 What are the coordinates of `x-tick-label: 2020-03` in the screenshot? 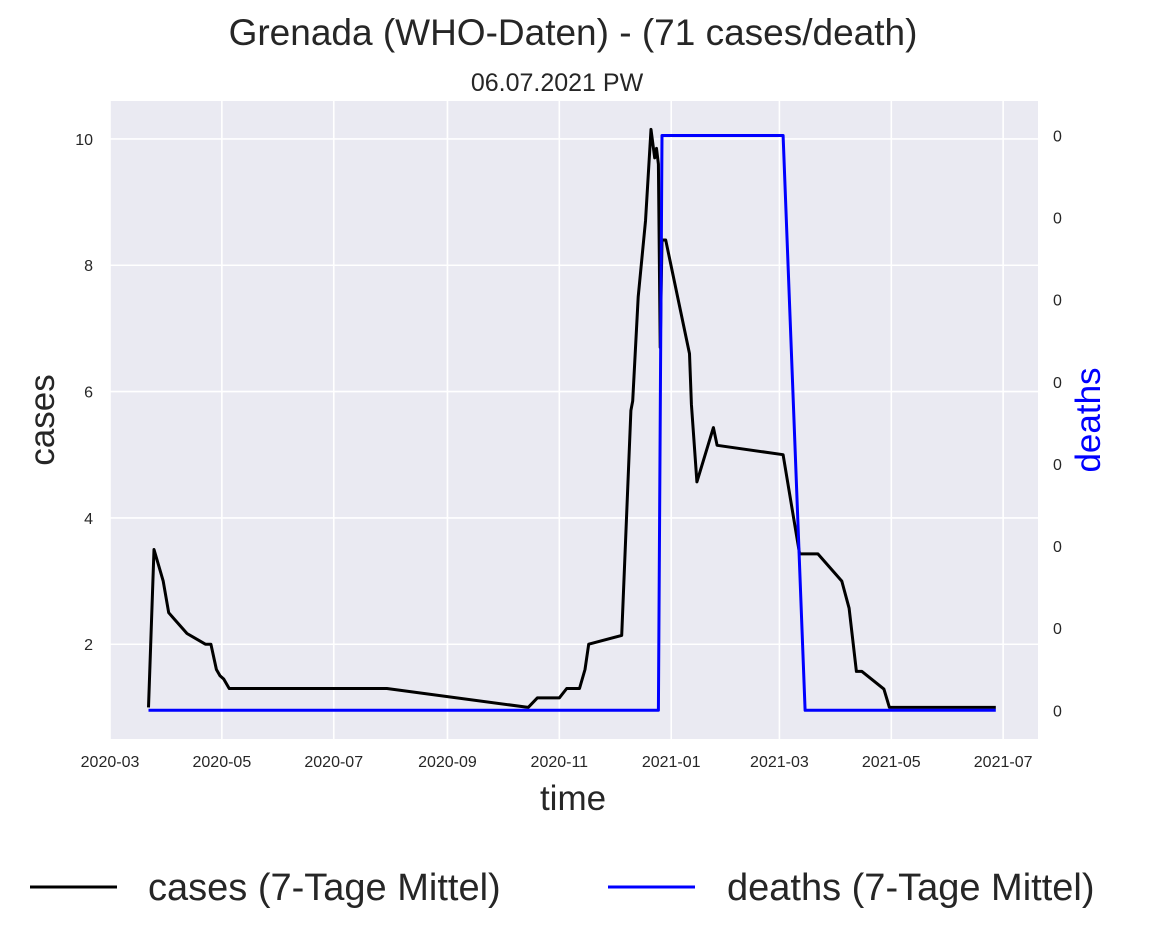 It's located at (110, 762).